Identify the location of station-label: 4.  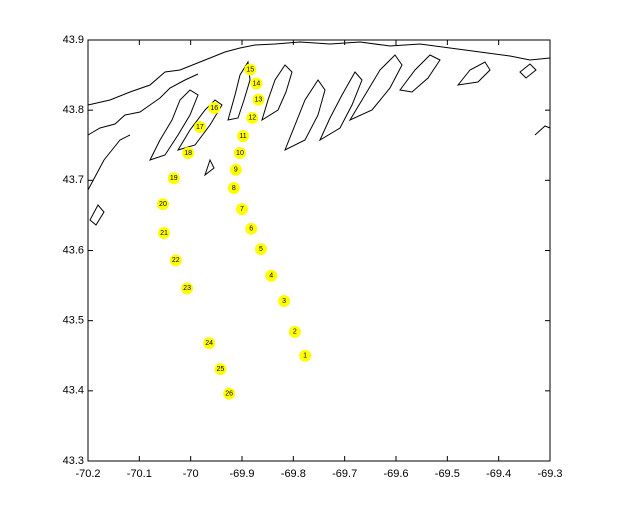
(271, 276).